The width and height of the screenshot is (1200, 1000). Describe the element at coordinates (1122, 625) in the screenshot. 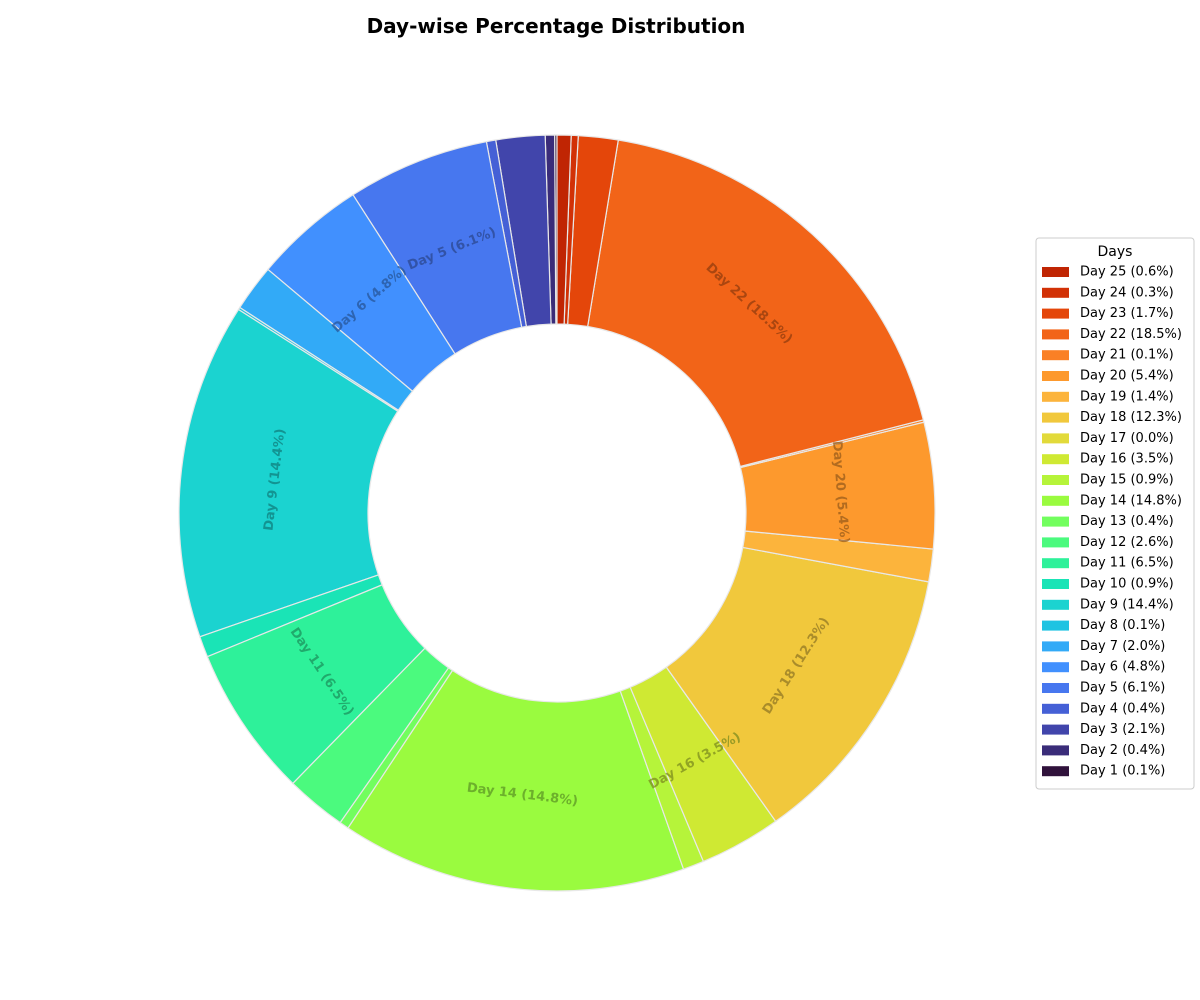

I see `legend-label-day-8: Day 8 (0.1%)` at that location.